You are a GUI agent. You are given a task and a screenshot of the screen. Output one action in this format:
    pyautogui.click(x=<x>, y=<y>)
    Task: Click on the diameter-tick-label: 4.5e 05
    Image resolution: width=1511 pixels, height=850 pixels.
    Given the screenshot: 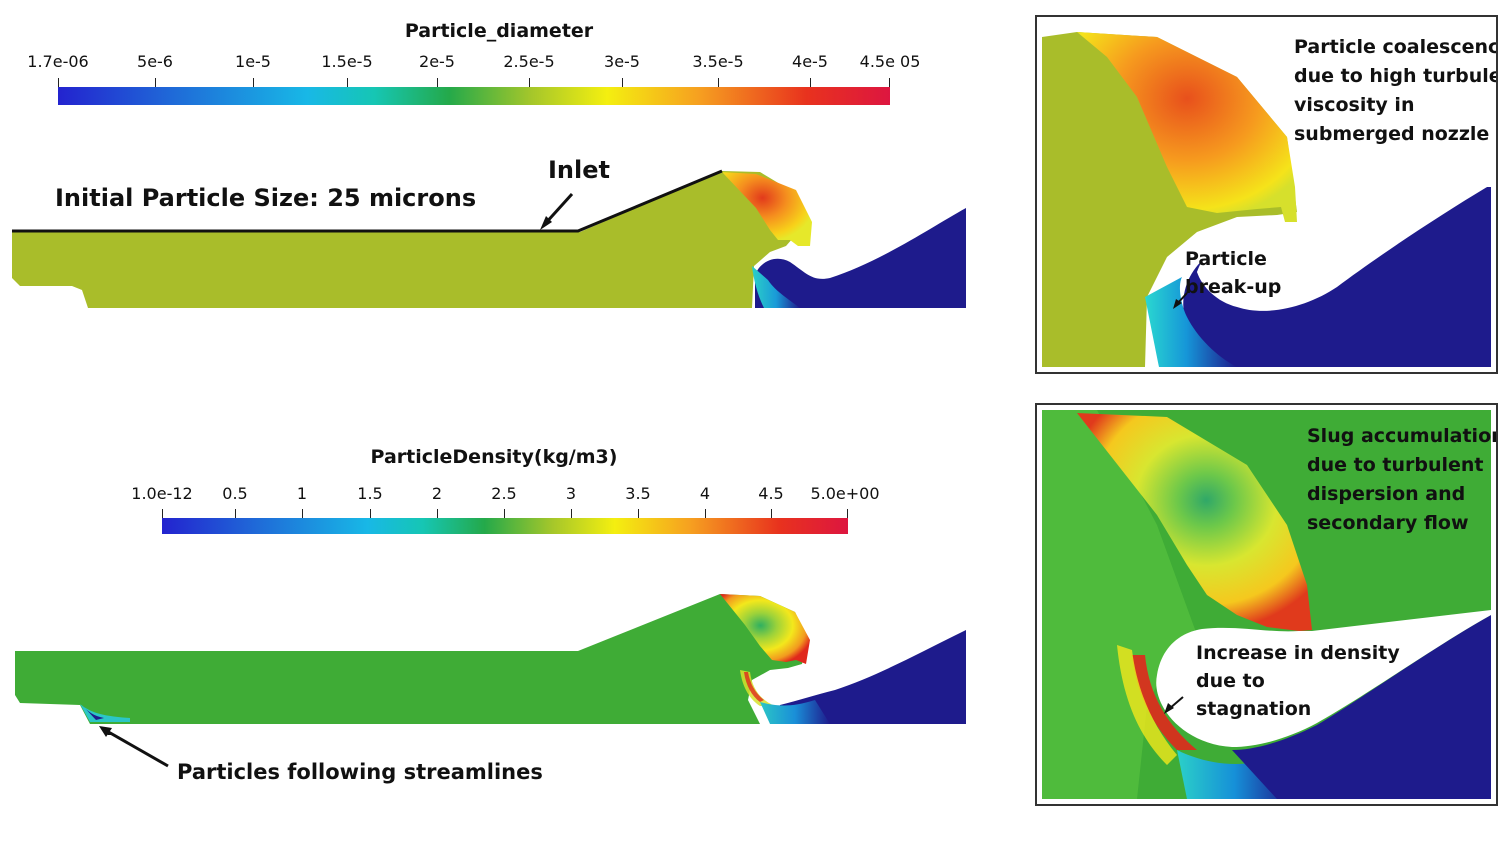 What is the action you would take?
    pyautogui.click(x=890, y=61)
    